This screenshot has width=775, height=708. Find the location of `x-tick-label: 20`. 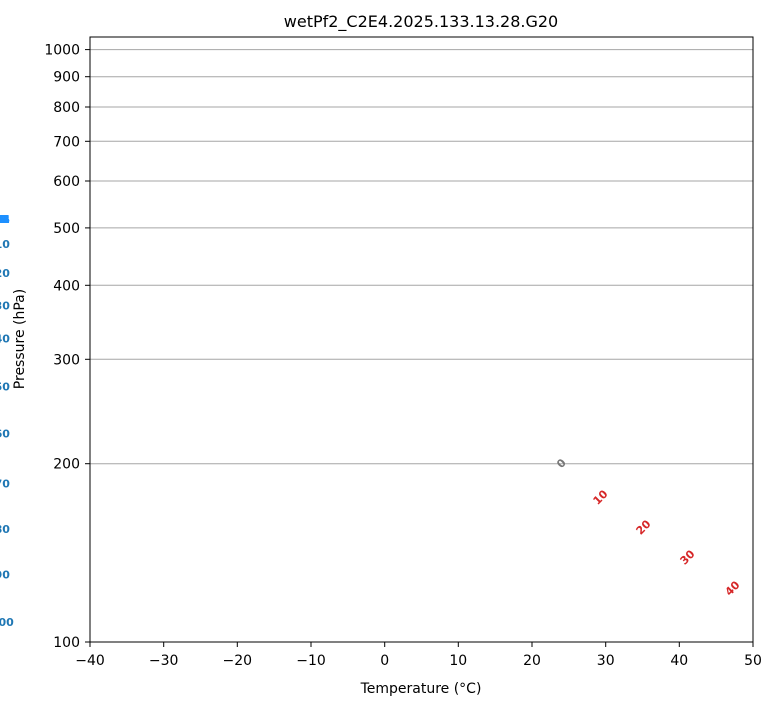

x-tick-label: 20 is located at coordinates (532, 661).